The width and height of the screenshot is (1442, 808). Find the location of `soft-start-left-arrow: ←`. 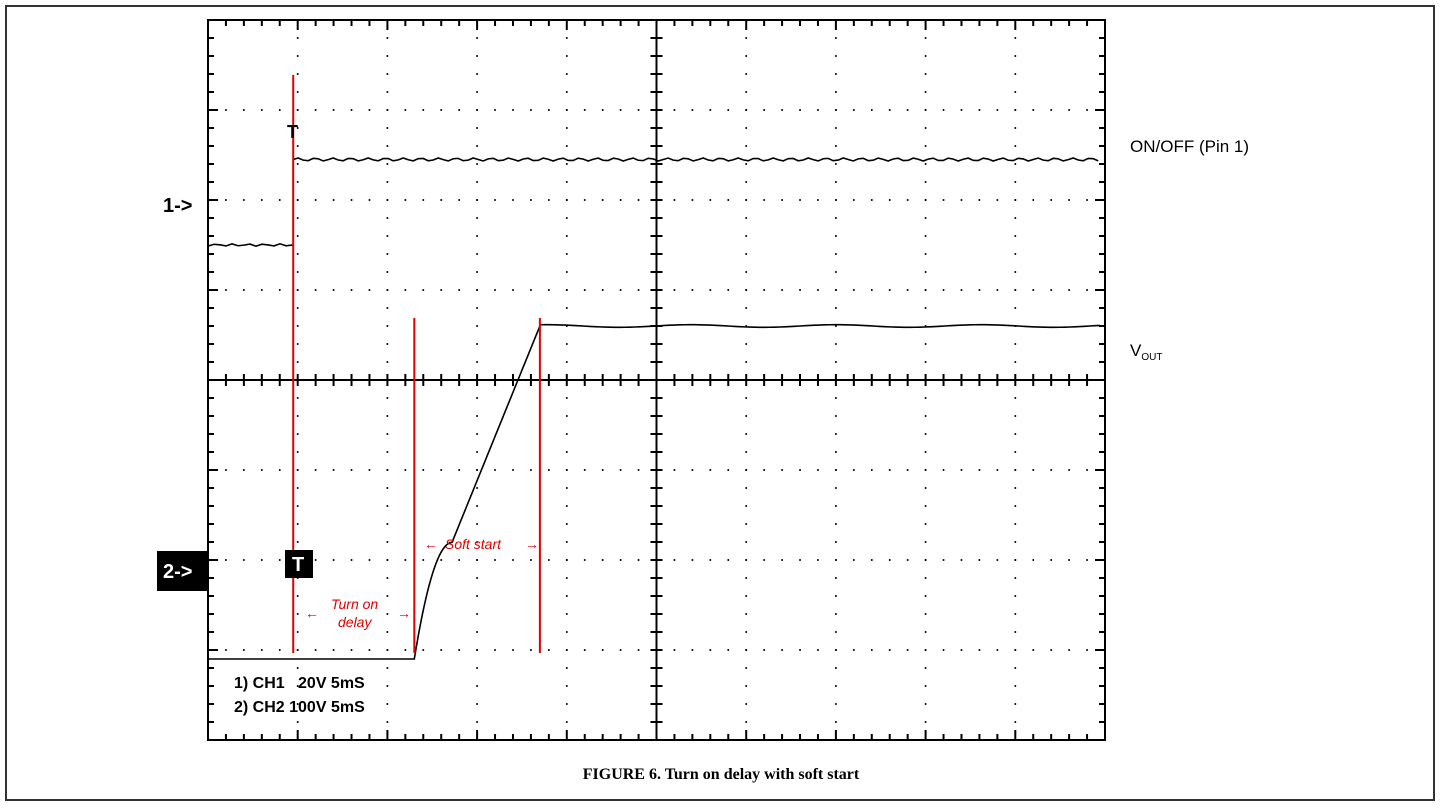

soft-start-left-arrow: ← is located at coordinates (431, 544).